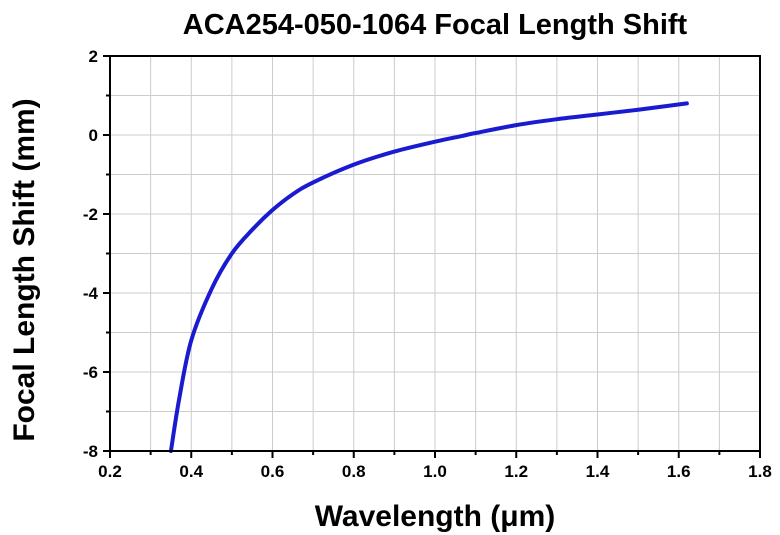 This screenshot has width=780, height=535. What do you see at coordinates (354, 471) in the screenshot?
I see `x-tick-label: 0.8` at bounding box center [354, 471].